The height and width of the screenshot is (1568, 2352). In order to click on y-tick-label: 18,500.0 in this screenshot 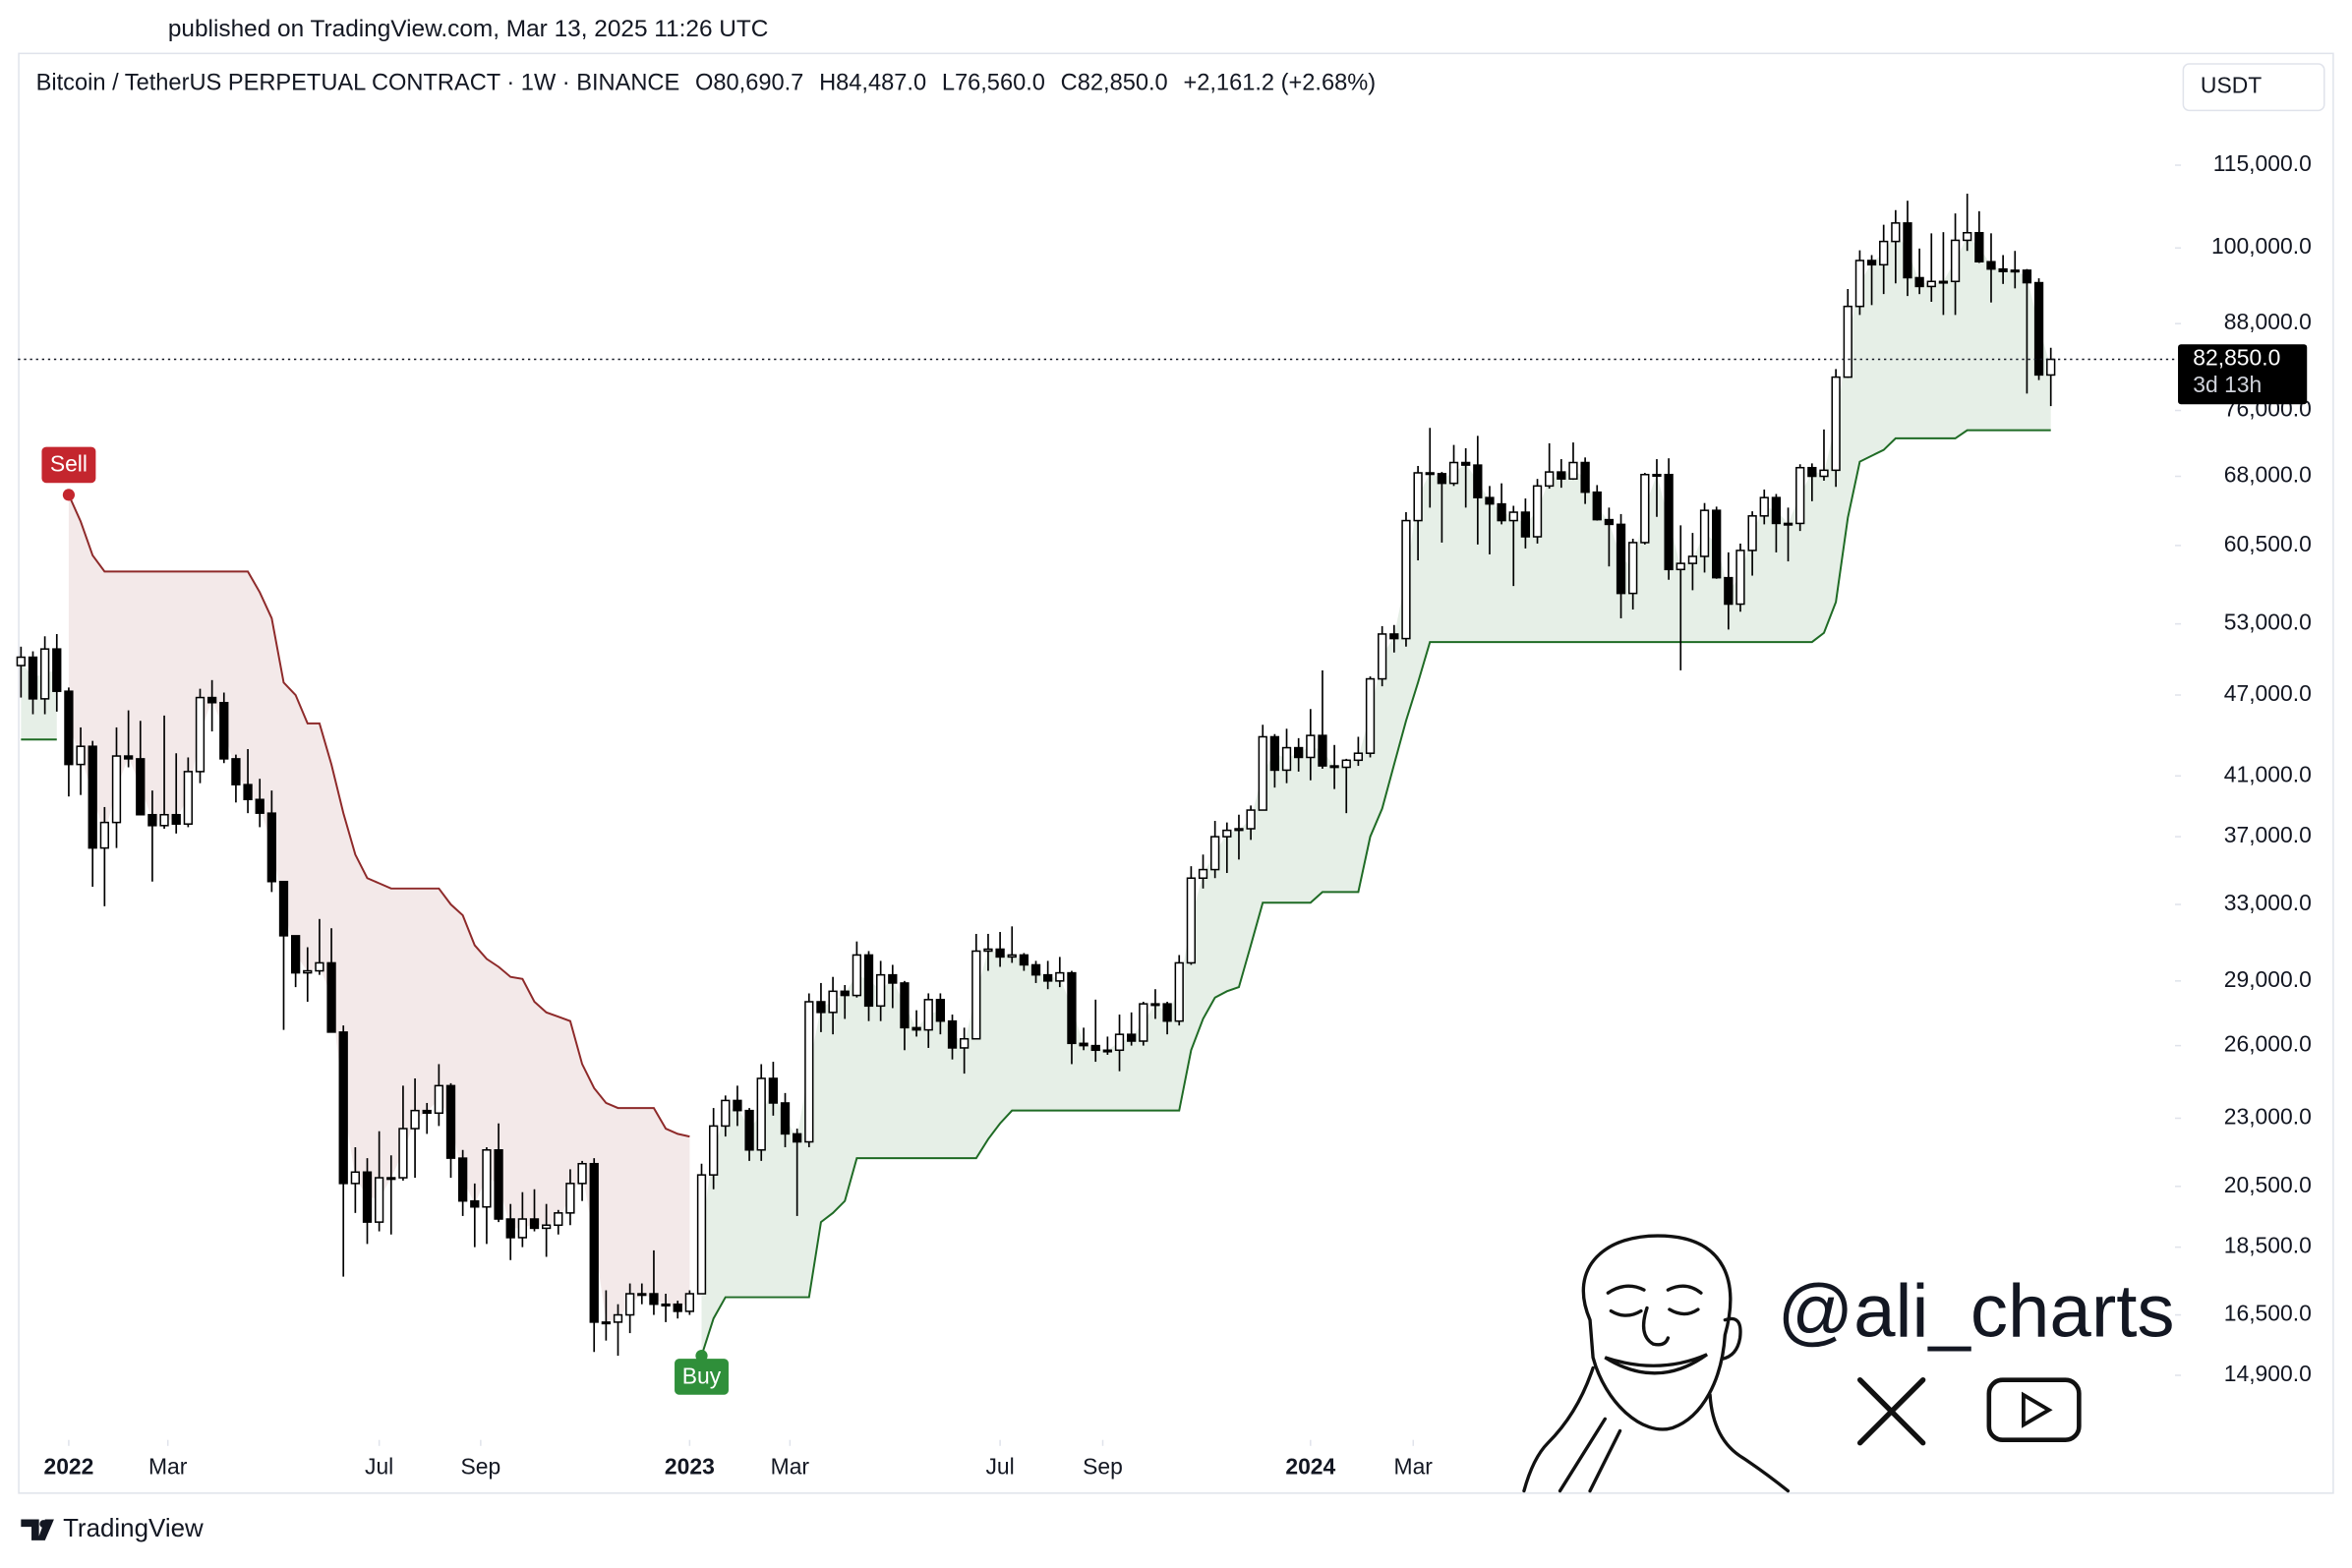, I will do `click(2268, 1245)`.